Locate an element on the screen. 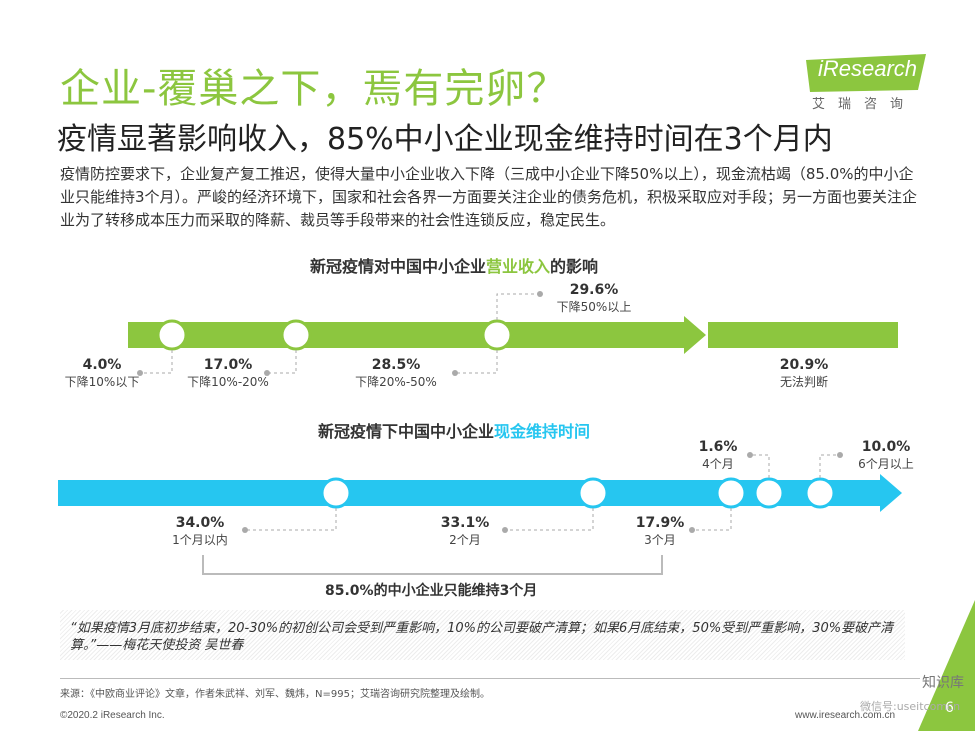  logo-text: iResearch is located at coordinates (868, 68).